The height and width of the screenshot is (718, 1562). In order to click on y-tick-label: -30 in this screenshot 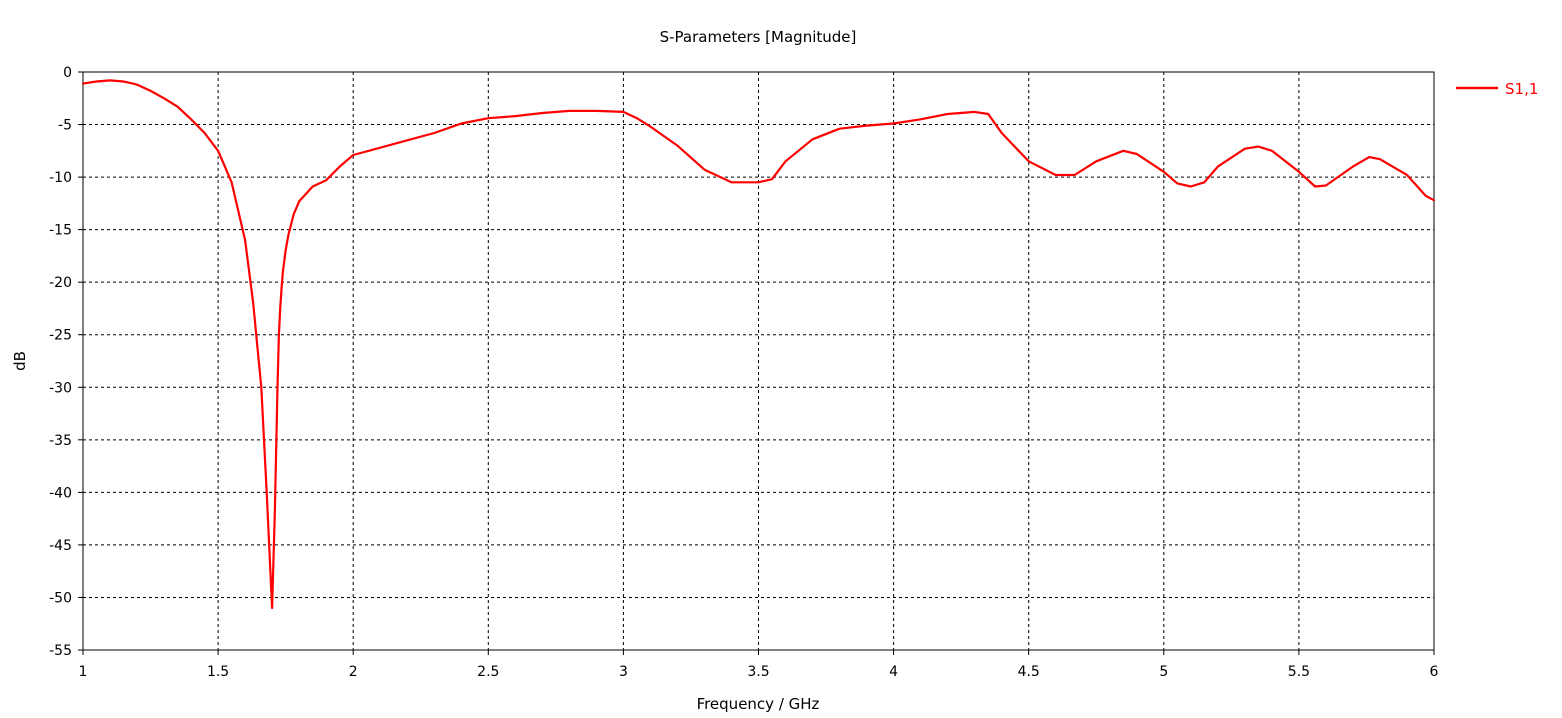, I will do `click(60, 388)`.